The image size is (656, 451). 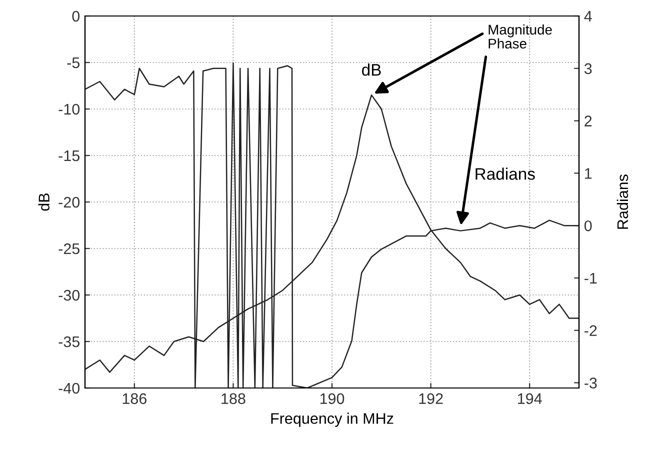 I want to click on x-tick-label: 188, so click(x=234, y=398).